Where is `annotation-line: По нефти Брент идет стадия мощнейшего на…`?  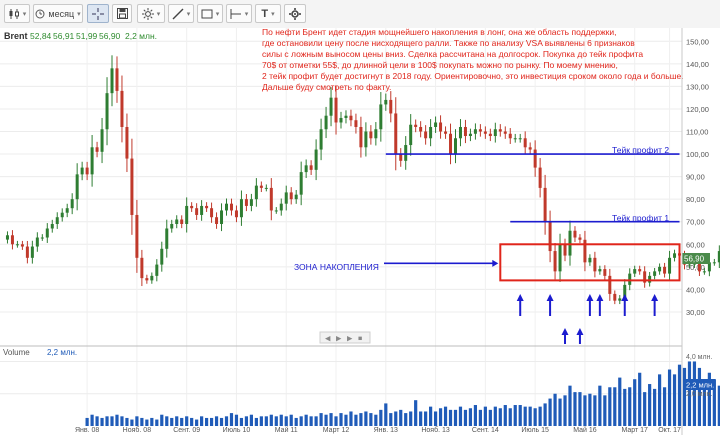
annotation-line: По нефти Брент идет стадия мощнейшего на… is located at coordinates (439, 32).